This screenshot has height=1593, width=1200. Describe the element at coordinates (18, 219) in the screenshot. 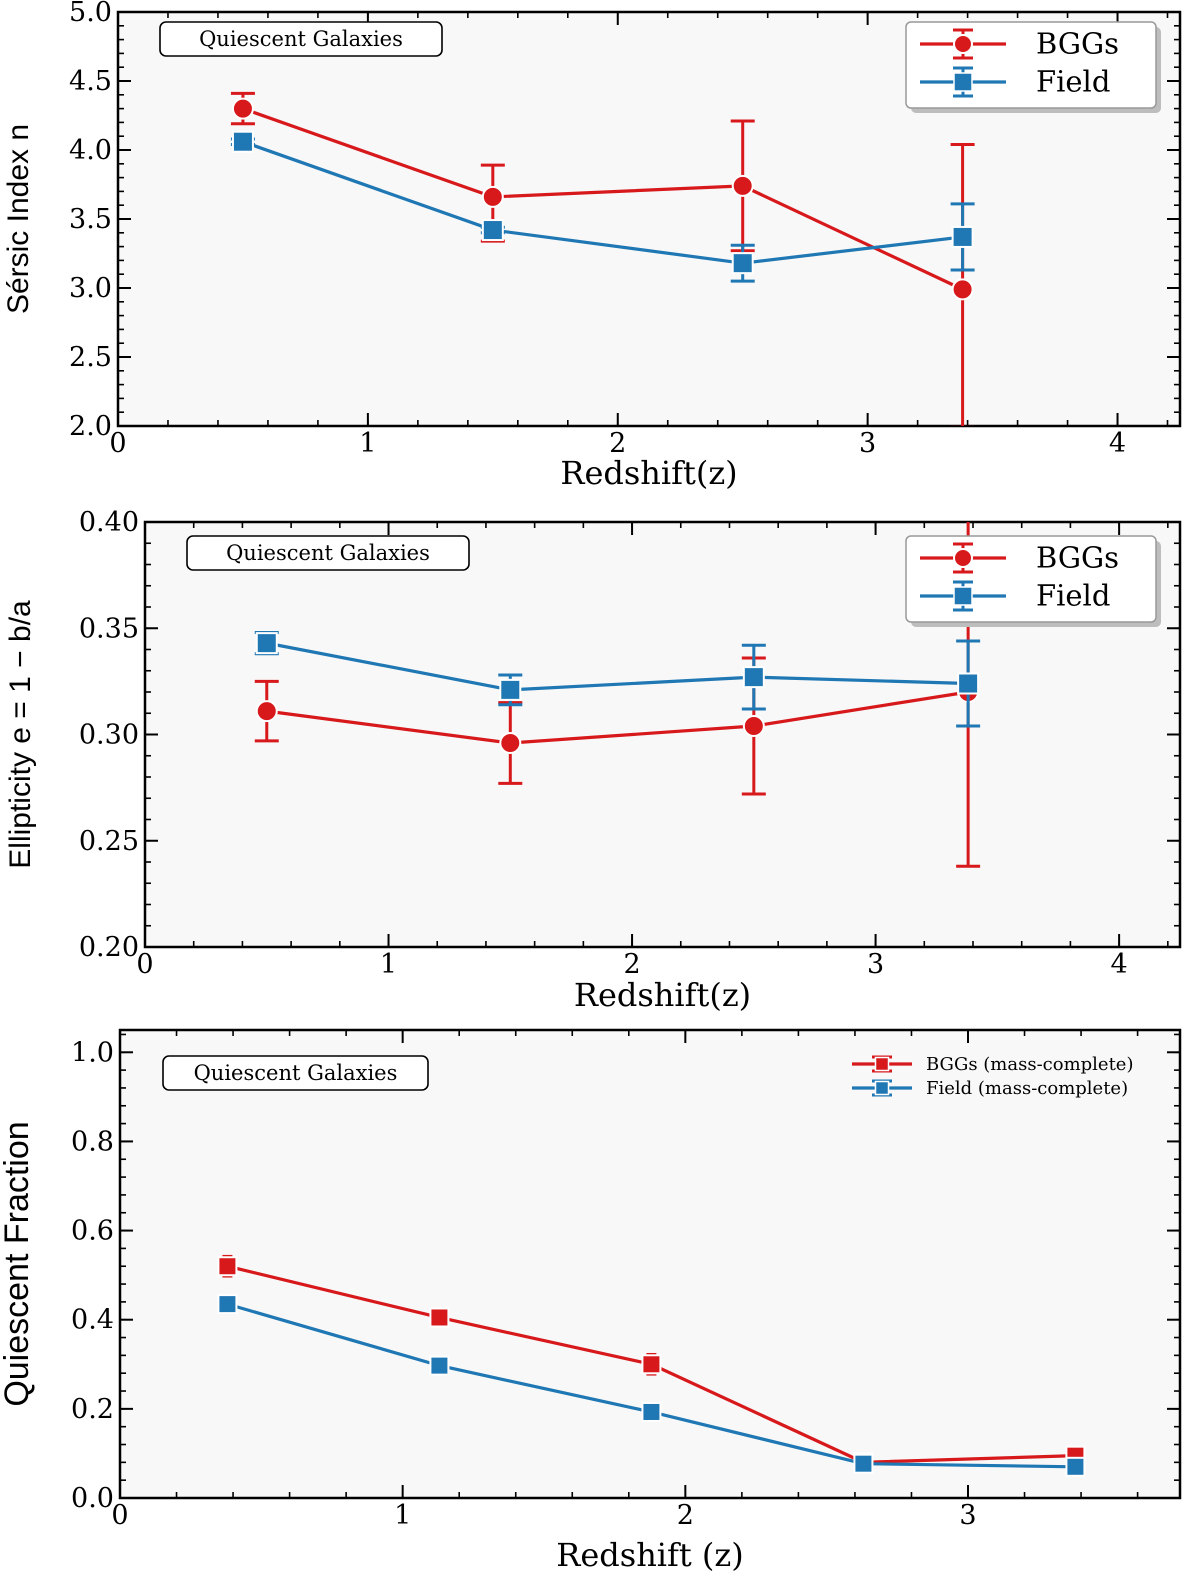

I see `y-axis-label: Sérsic Index n` at that location.